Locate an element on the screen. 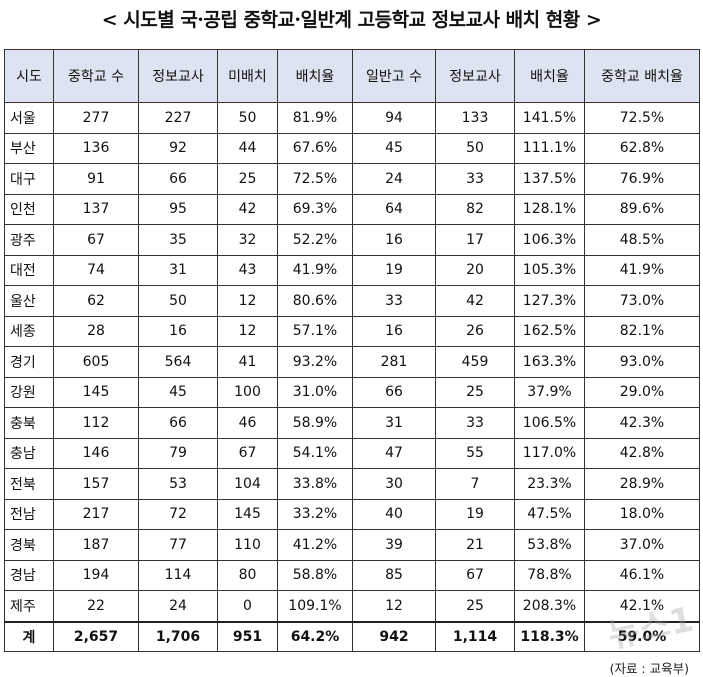 The height and width of the screenshot is (677, 703). region-cell: 경북 is located at coordinates (29, 545).